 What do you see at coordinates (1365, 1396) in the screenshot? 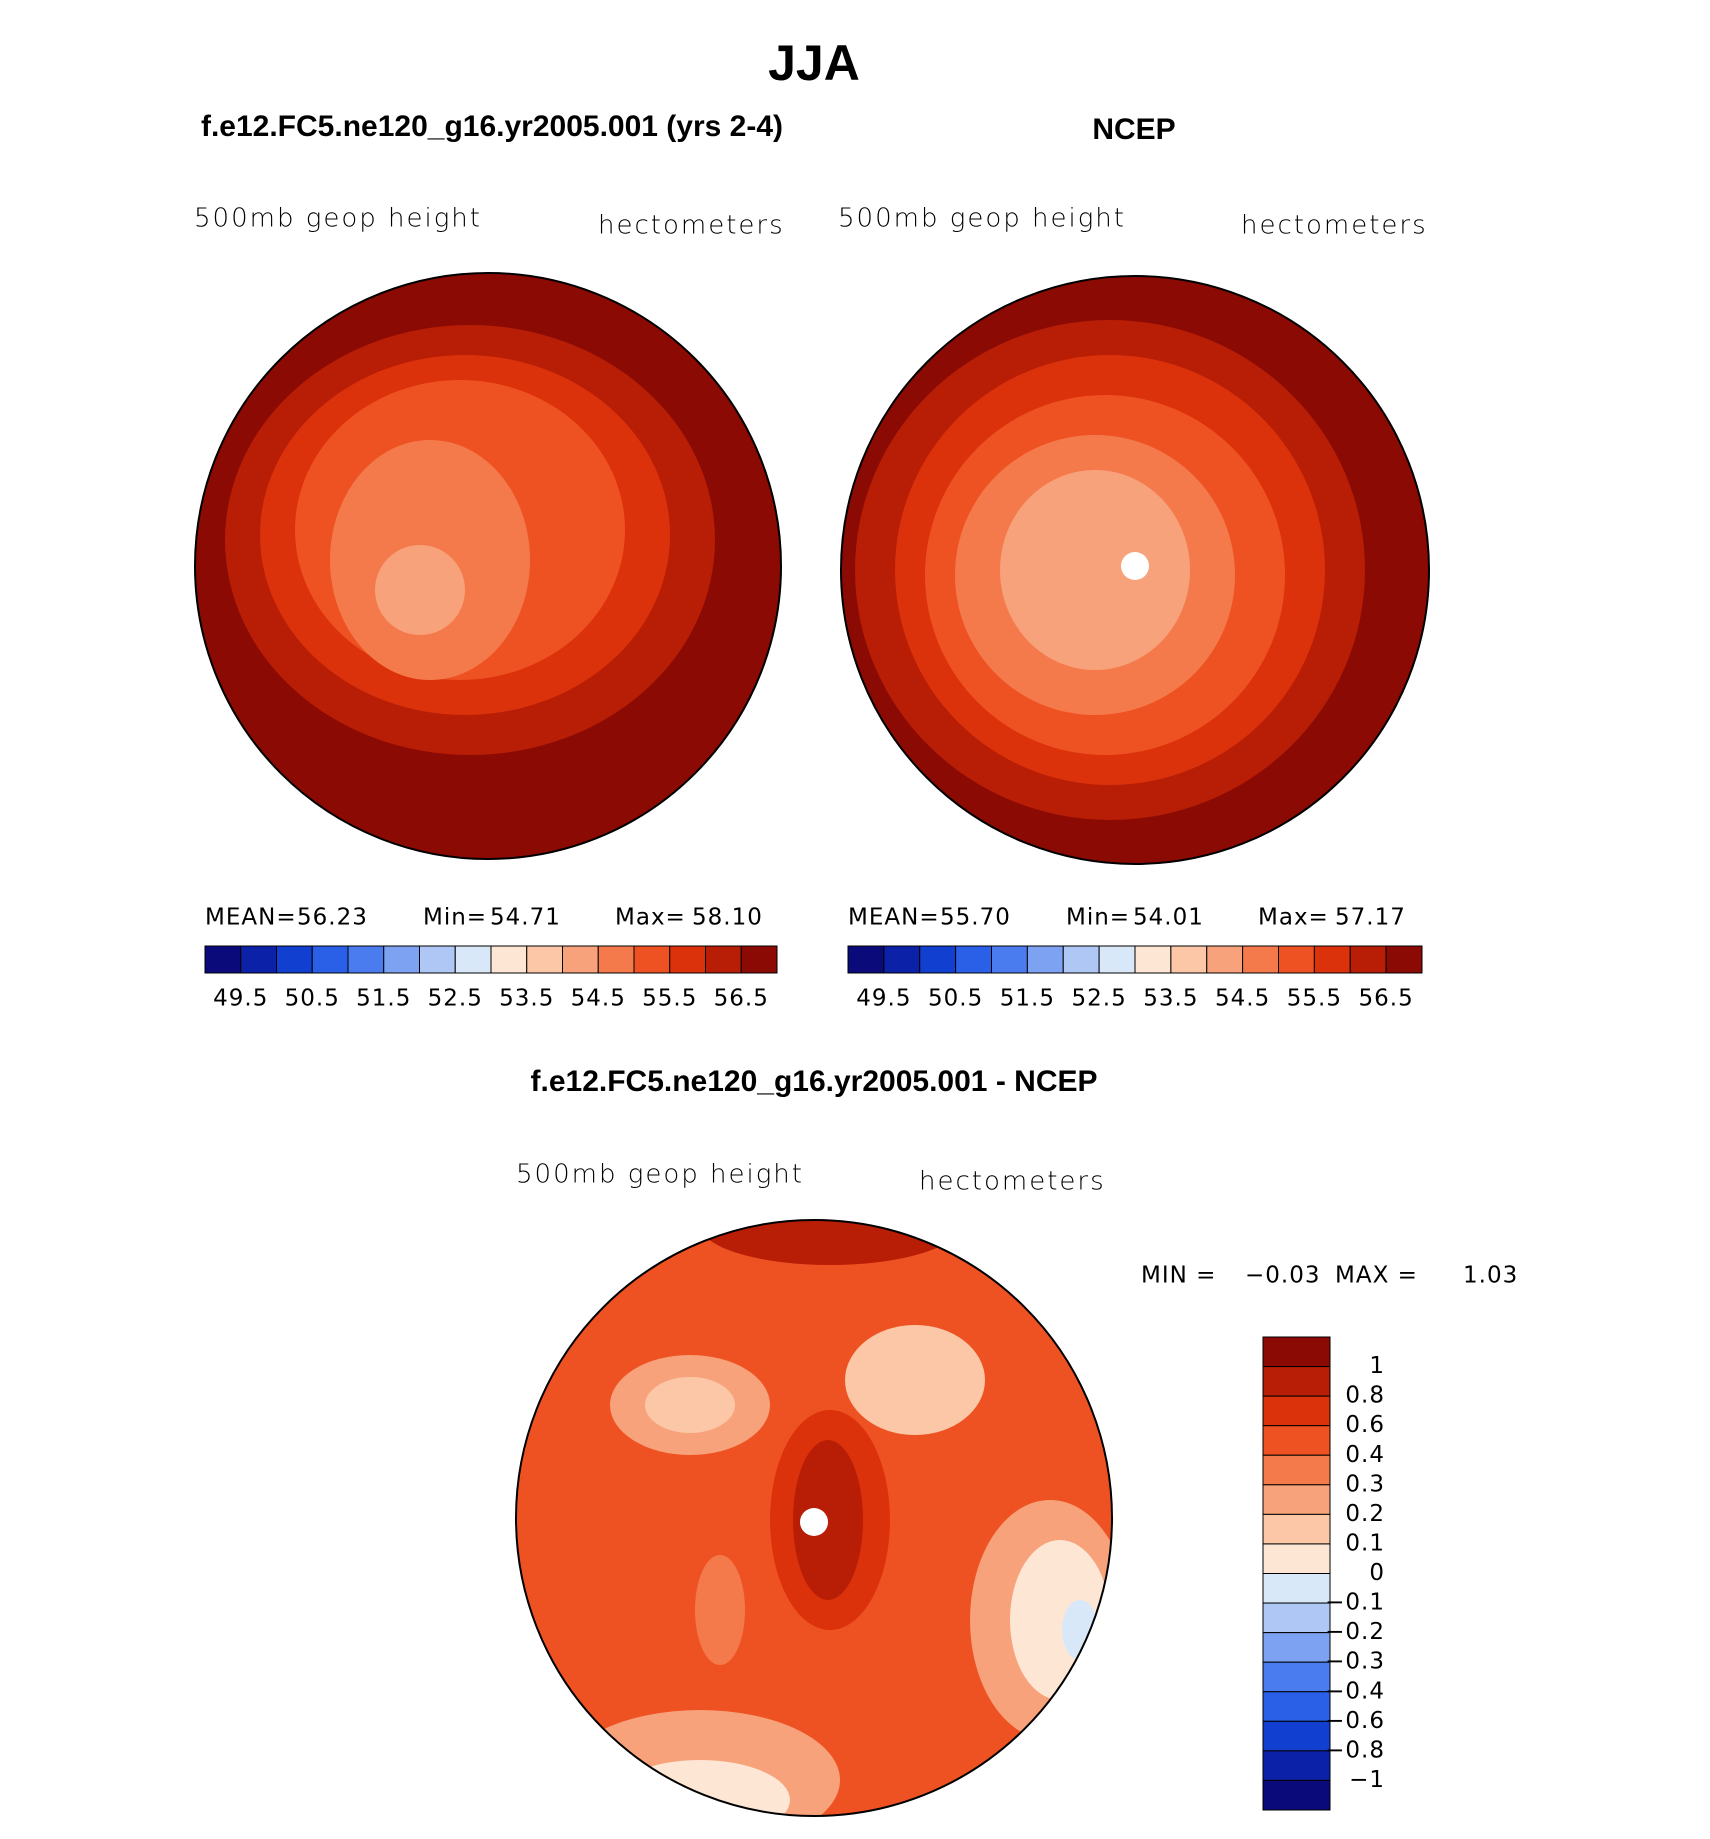
I see `colorbar-label: 0.8` at bounding box center [1365, 1396].